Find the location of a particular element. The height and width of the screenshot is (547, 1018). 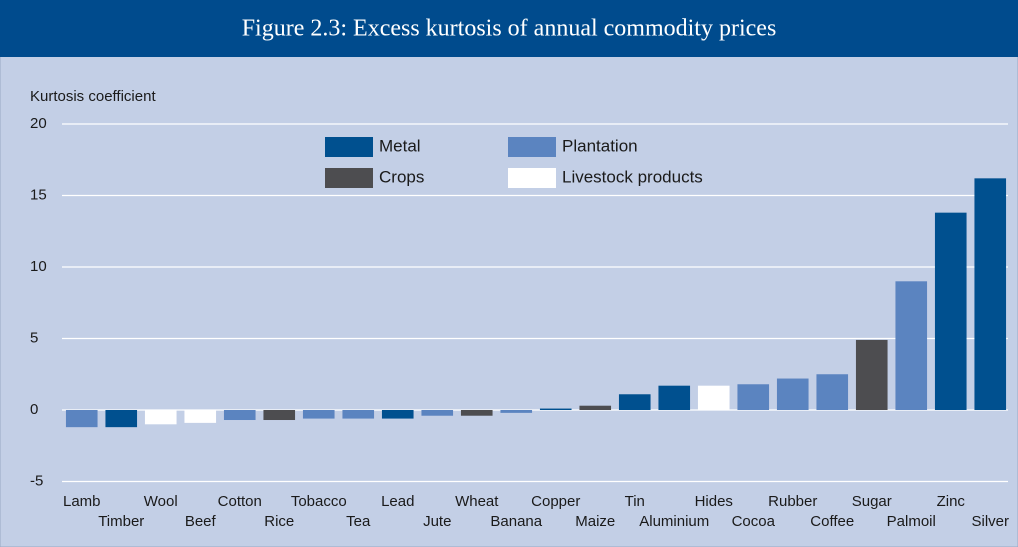

x-tick-label: Lamb is located at coordinates (82, 501).